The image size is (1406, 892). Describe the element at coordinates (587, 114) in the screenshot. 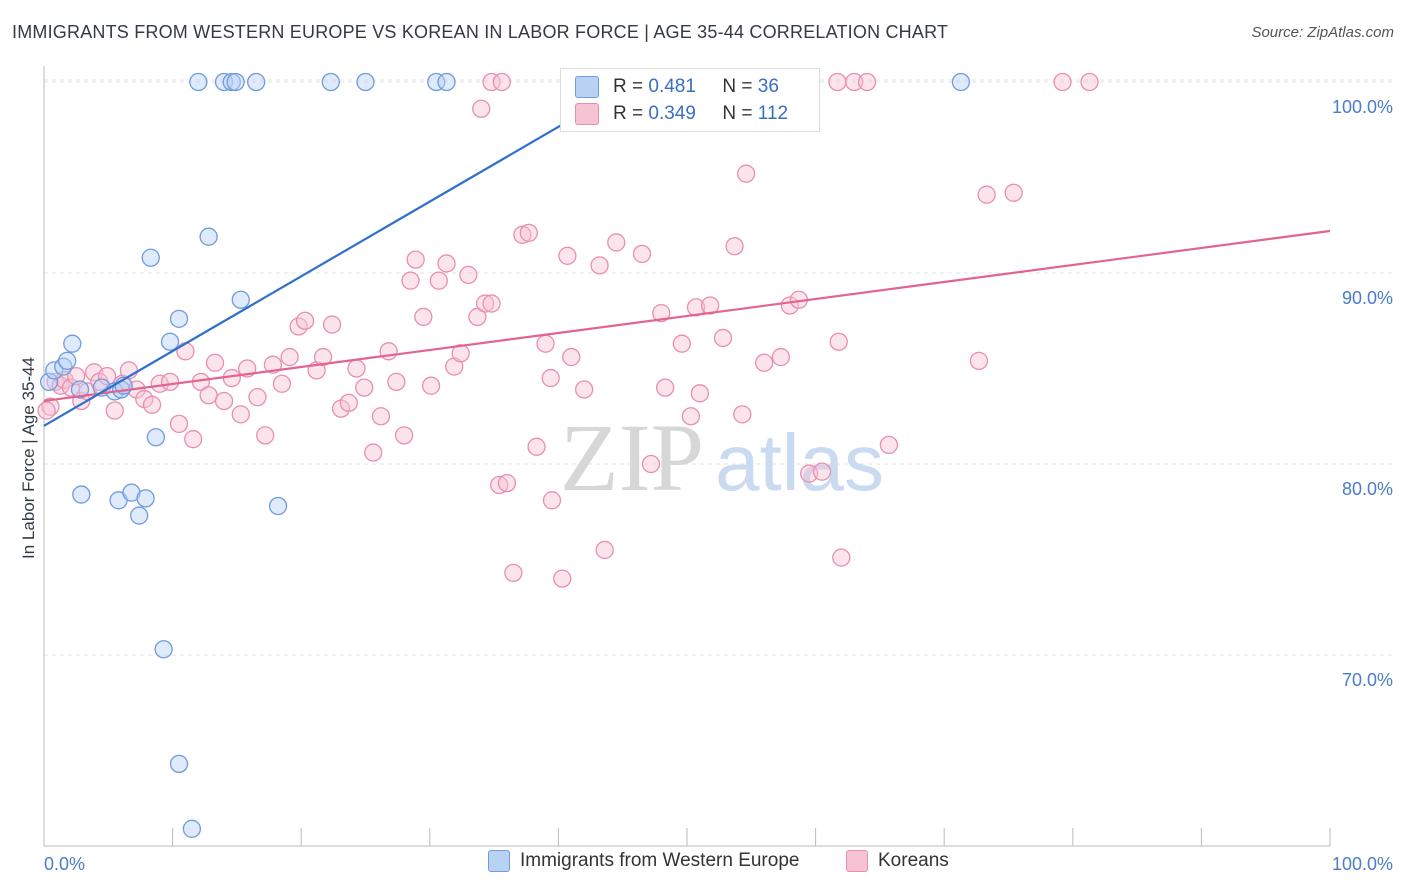

I see `pink-swatch` at that location.